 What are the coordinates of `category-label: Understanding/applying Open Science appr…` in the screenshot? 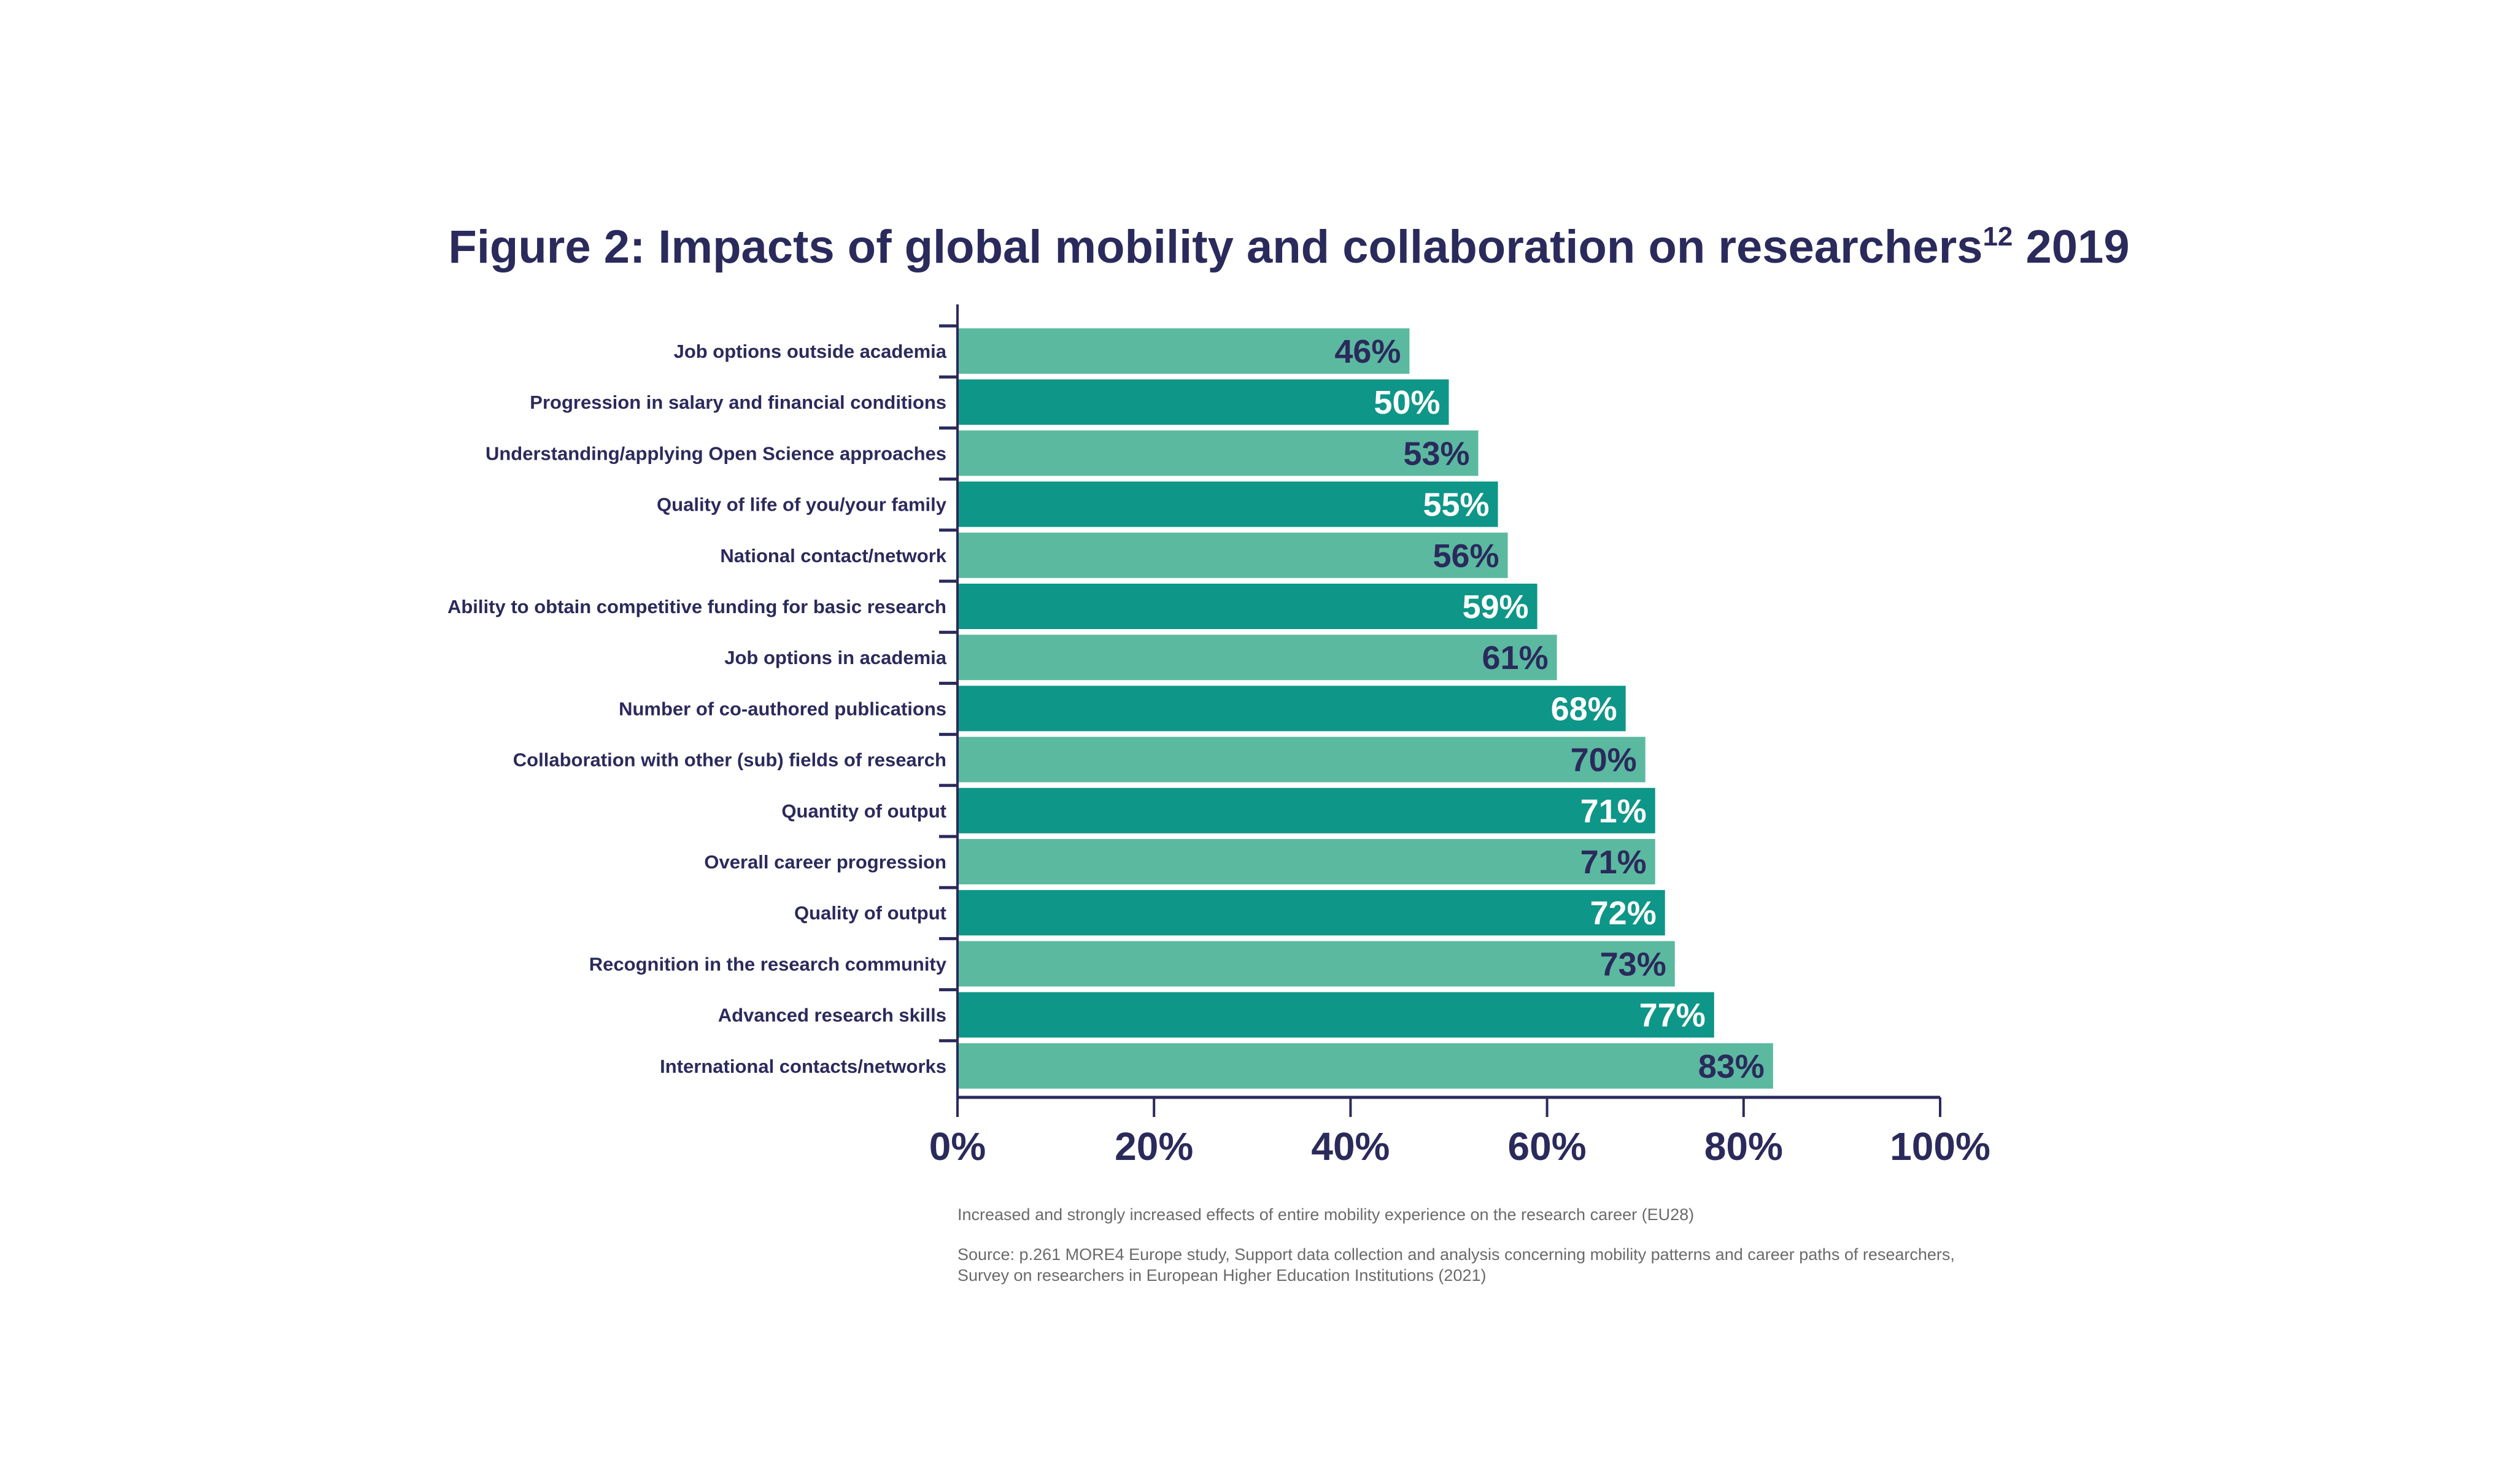 It's located at (715, 453).